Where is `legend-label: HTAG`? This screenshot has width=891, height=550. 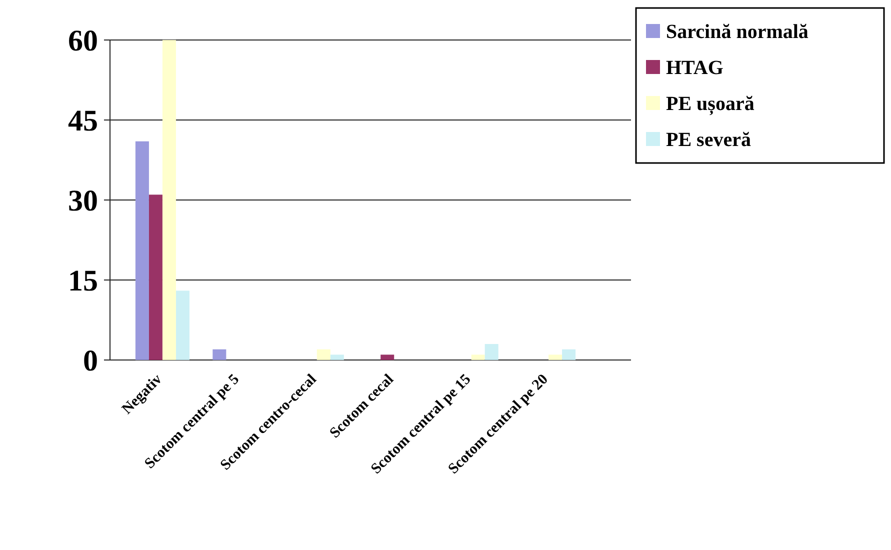 legend-label: HTAG is located at coordinates (695, 68).